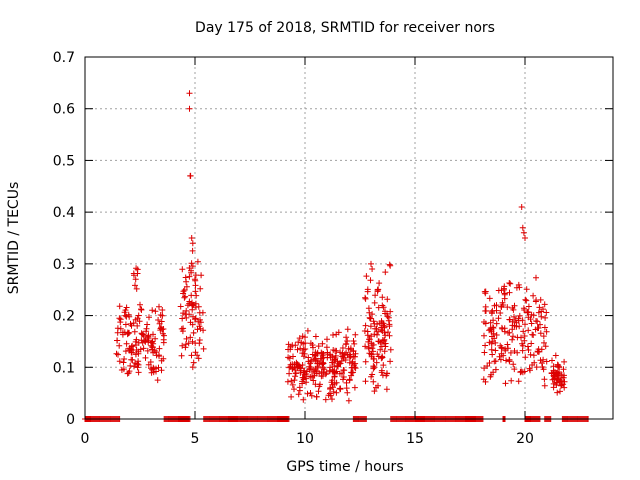 This screenshot has height=480, width=640. What do you see at coordinates (64, 368) in the screenshot?
I see `y-tick-label: 0.1` at bounding box center [64, 368].